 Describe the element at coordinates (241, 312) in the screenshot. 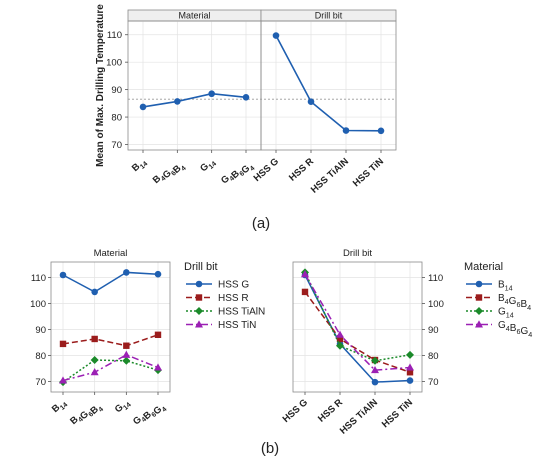

I see `legend-label: HSS TiAlN` at that location.